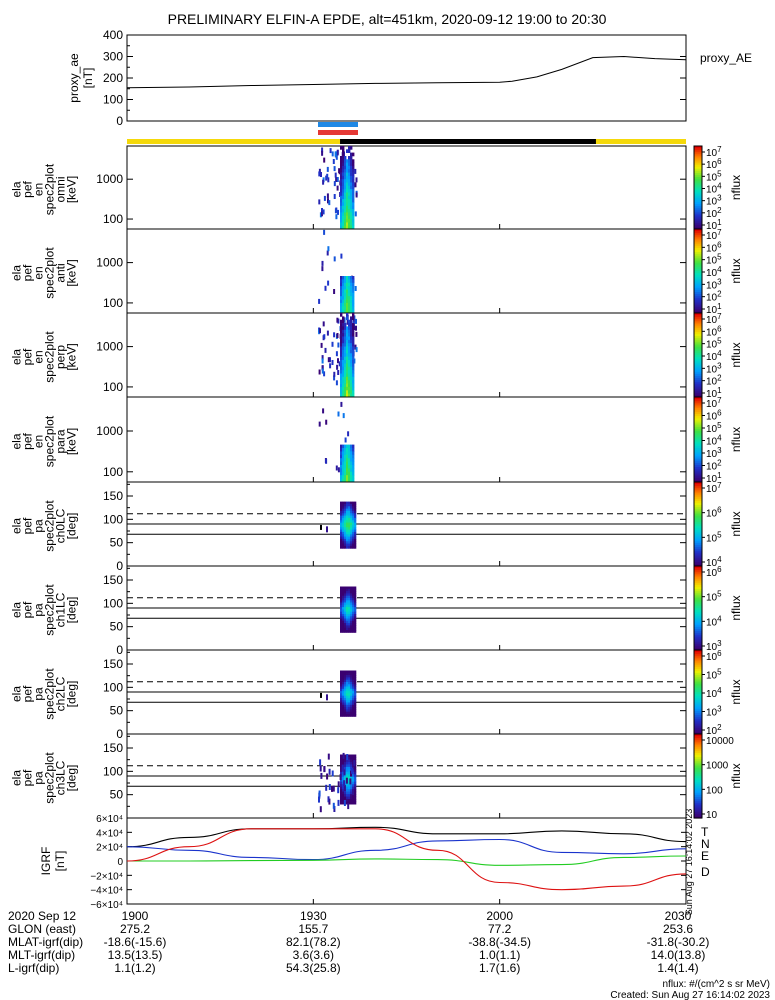  What do you see at coordinates (113, 35) in the screenshot?
I see `proxy-ae-ytick-label: 400` at bounding box center [113, 35].